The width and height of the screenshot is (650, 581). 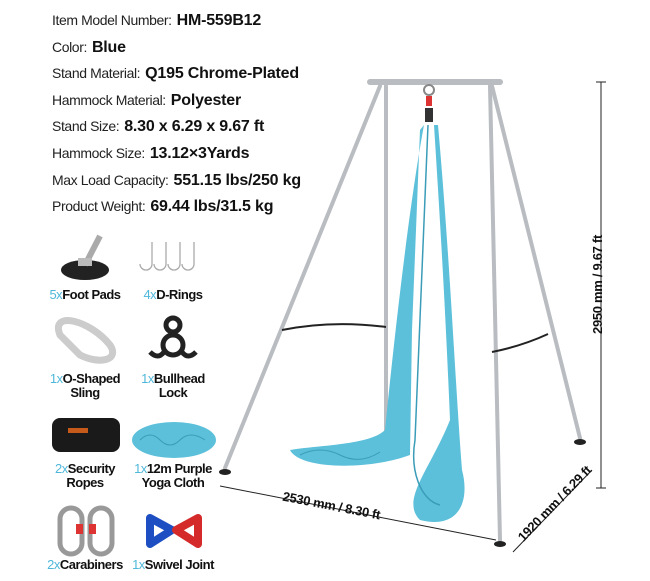 I want to click on spec-weight: Product Weight: 69.44 lbs/31.5 kg, so click(x=162, y=206).